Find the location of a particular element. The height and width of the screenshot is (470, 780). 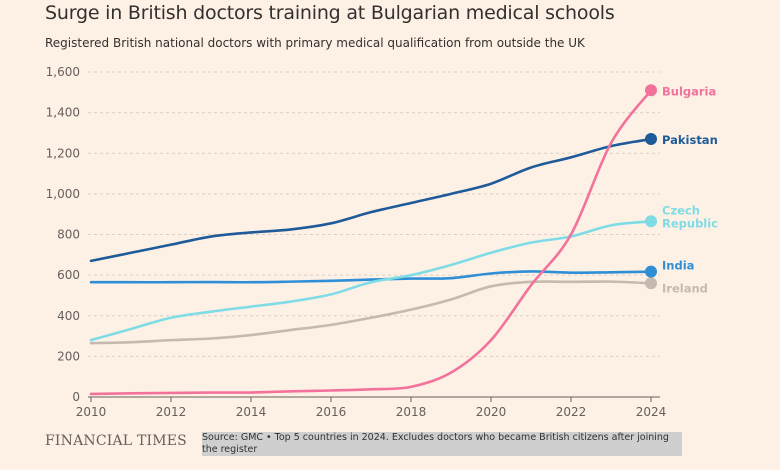

x-axis: 2010 2012 2014 2016 2018 2020 2022 2024 is located at coordinates (371, 407).